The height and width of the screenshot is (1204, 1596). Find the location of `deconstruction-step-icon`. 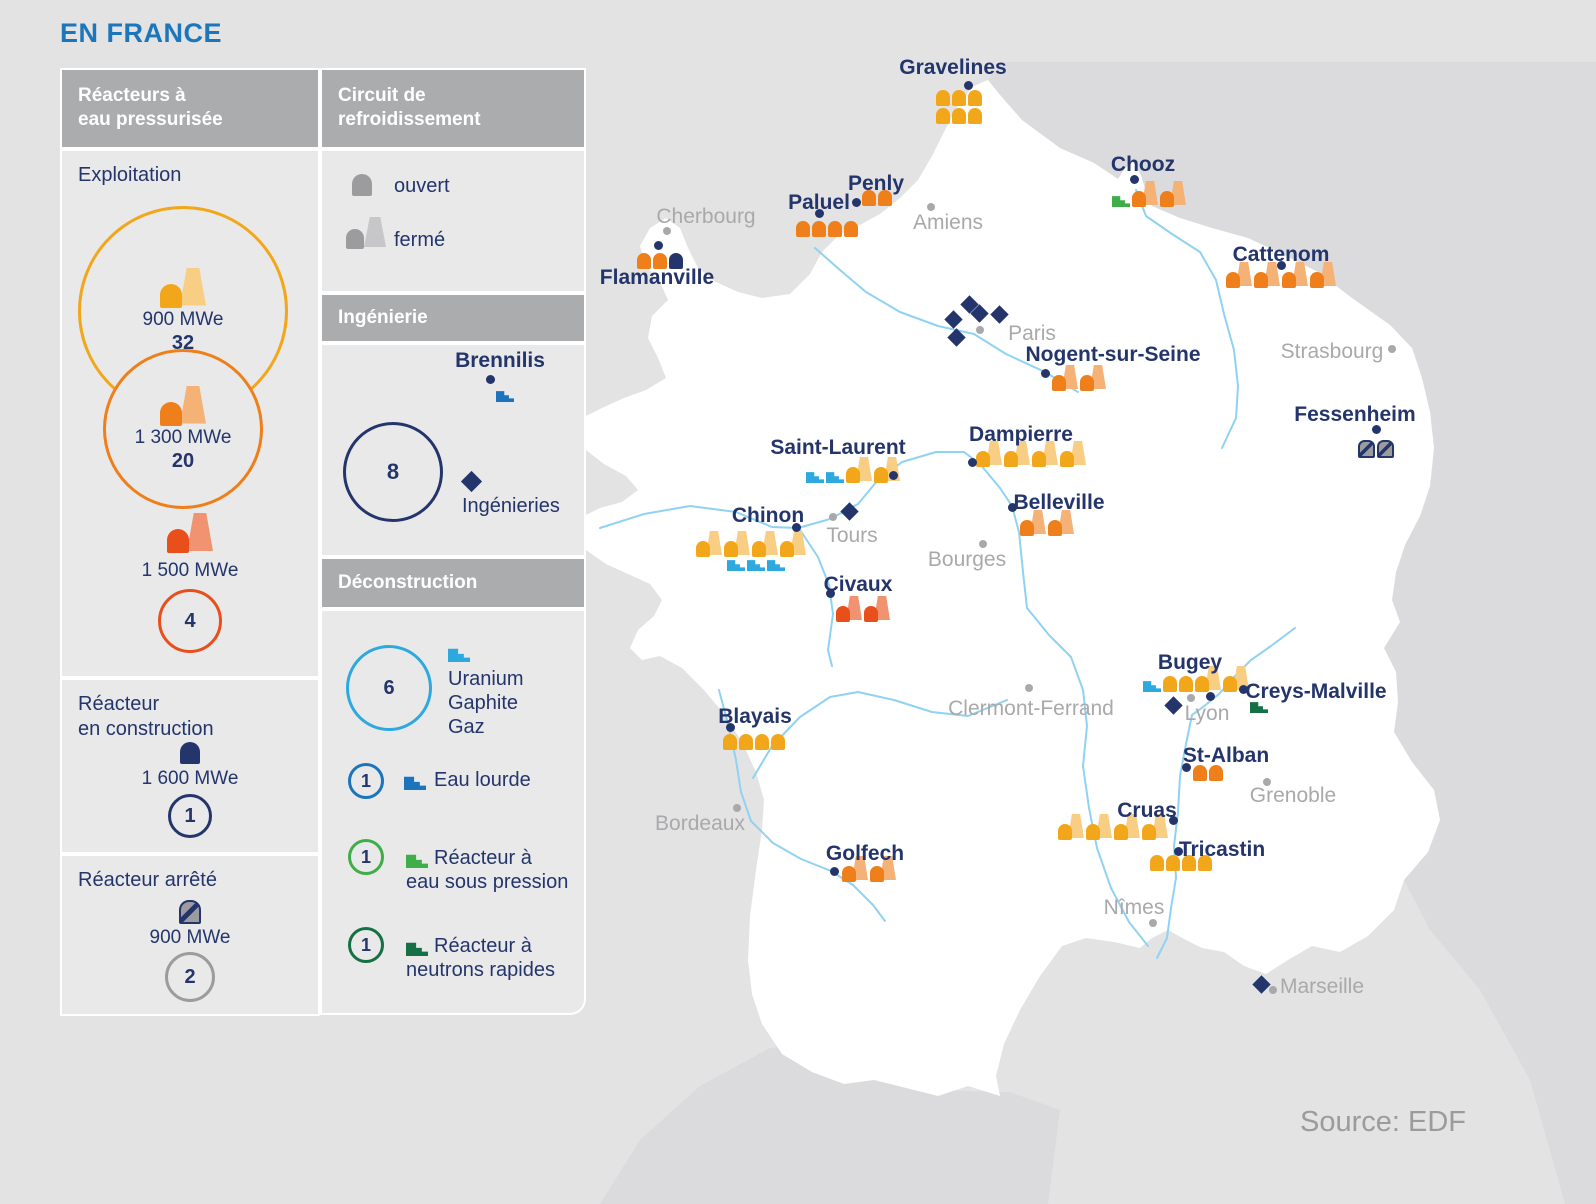

deconstruction-step-icon is located at coordinates (815, 477).